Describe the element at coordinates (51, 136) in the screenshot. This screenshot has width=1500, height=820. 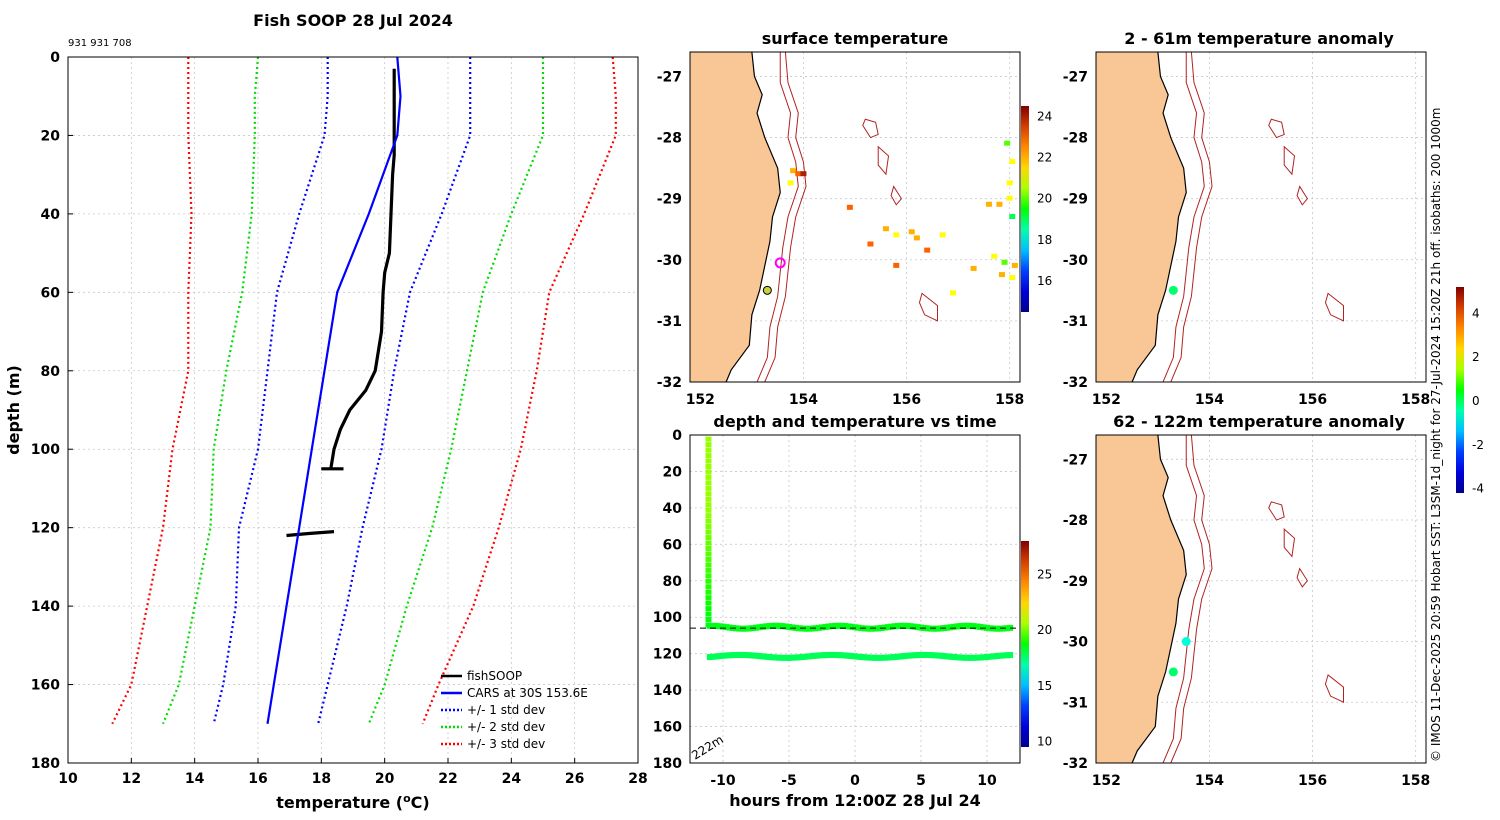
I see `y-tick-label: 20` at that location.